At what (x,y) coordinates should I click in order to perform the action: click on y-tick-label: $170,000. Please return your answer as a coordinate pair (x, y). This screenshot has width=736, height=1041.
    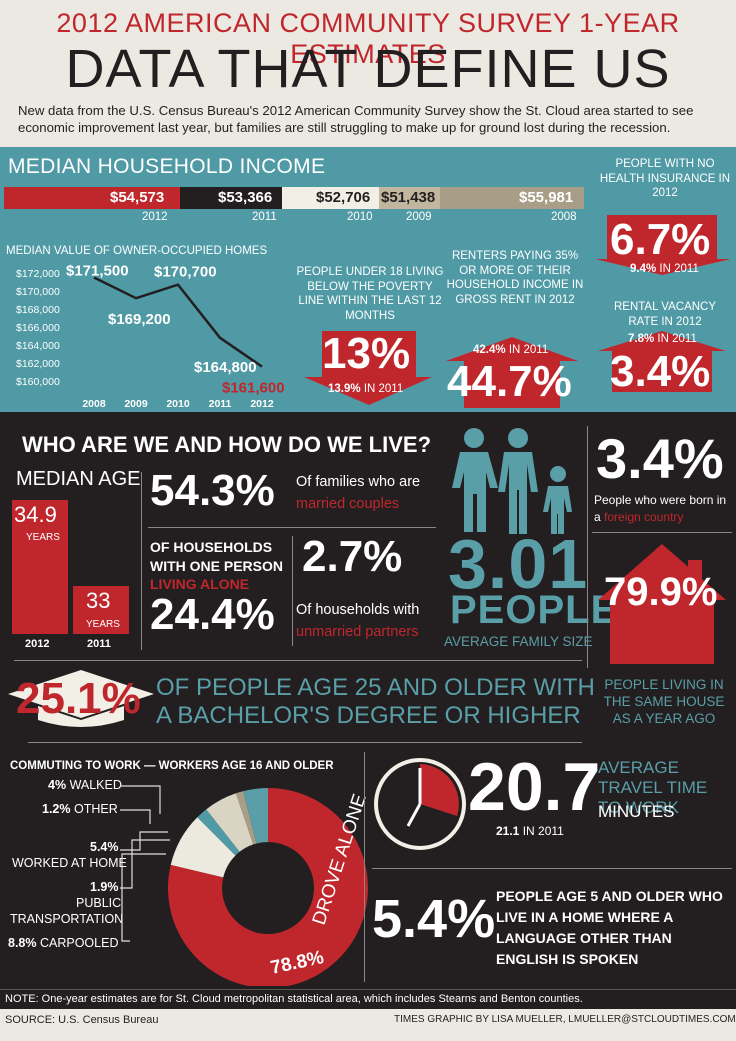
    Looking at the image, I should click on (38, 292).